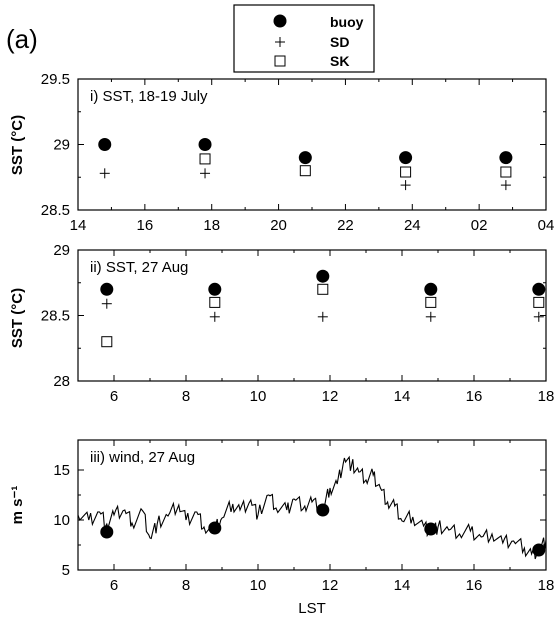 The width and height of the screenshot is (558, 624). Describe the element at coordinates (412, 225) in the screenshot. I see `x-tick-label: 24` at that location.